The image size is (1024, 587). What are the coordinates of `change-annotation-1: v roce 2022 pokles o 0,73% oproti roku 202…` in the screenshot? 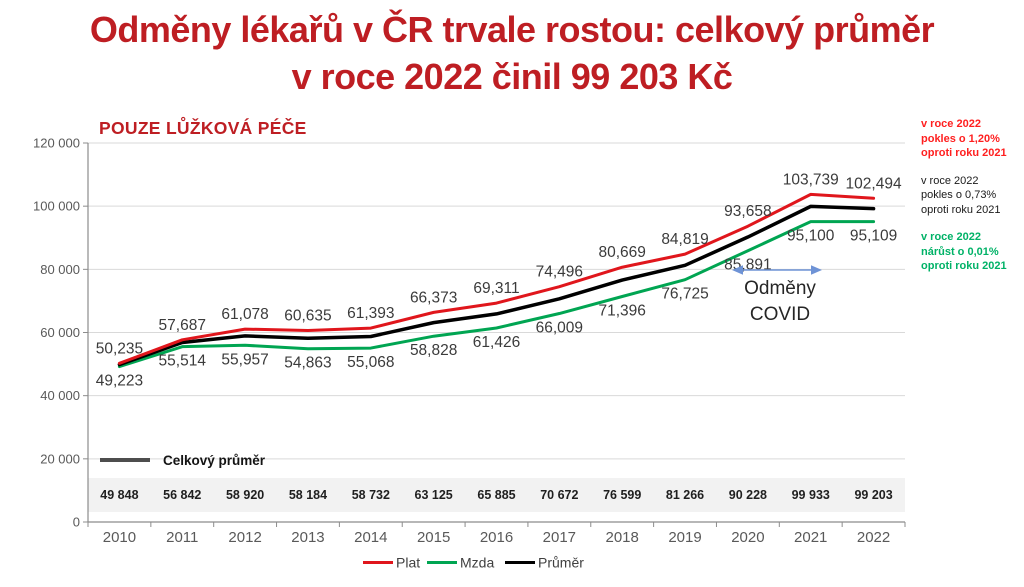 It's located at (972, 196).